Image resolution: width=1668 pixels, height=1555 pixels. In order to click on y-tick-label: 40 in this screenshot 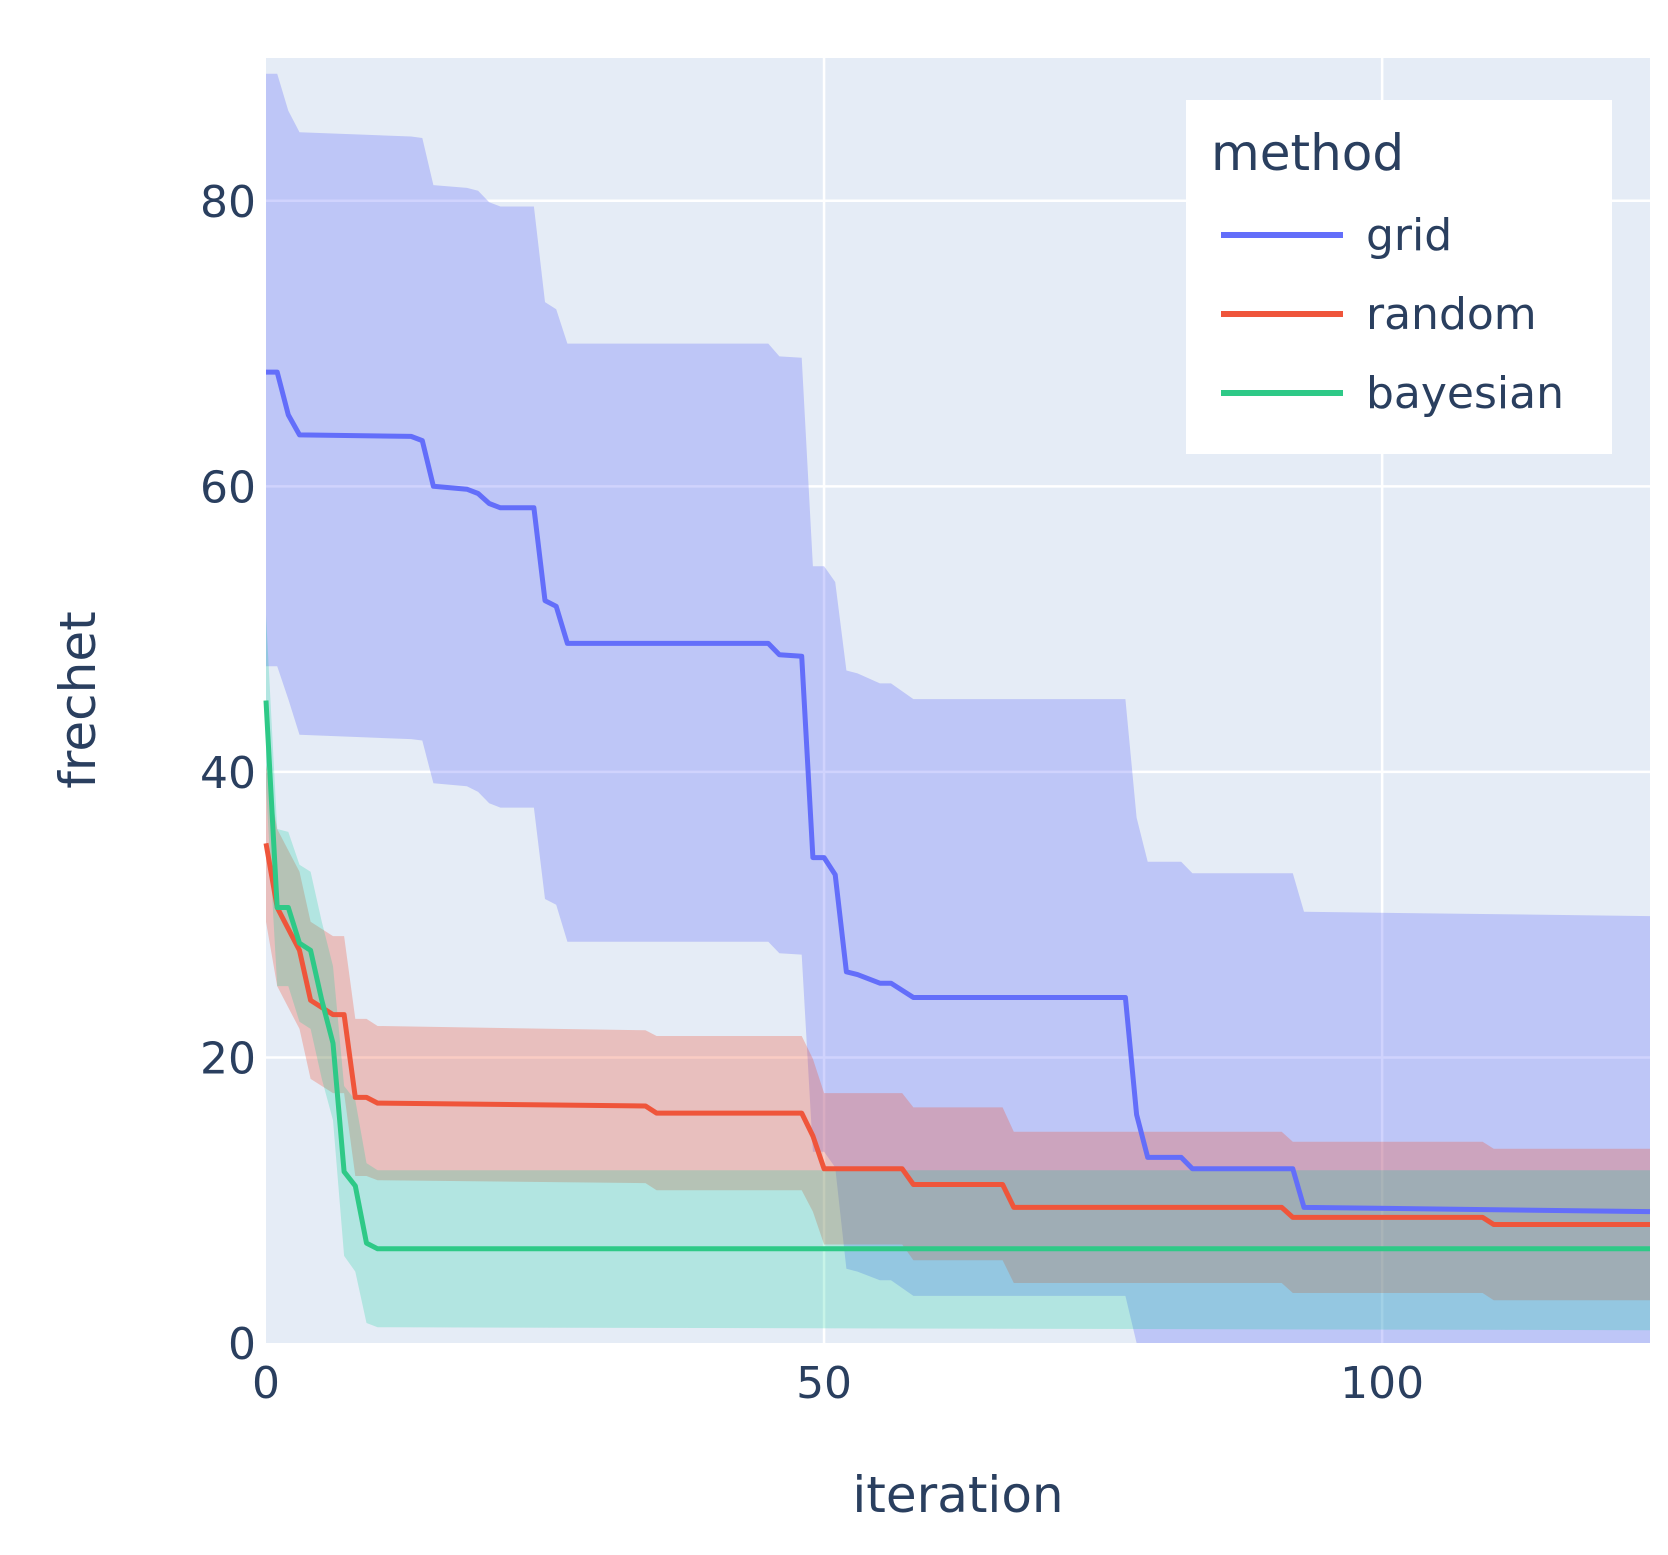, I will do `click(228, 773)`.